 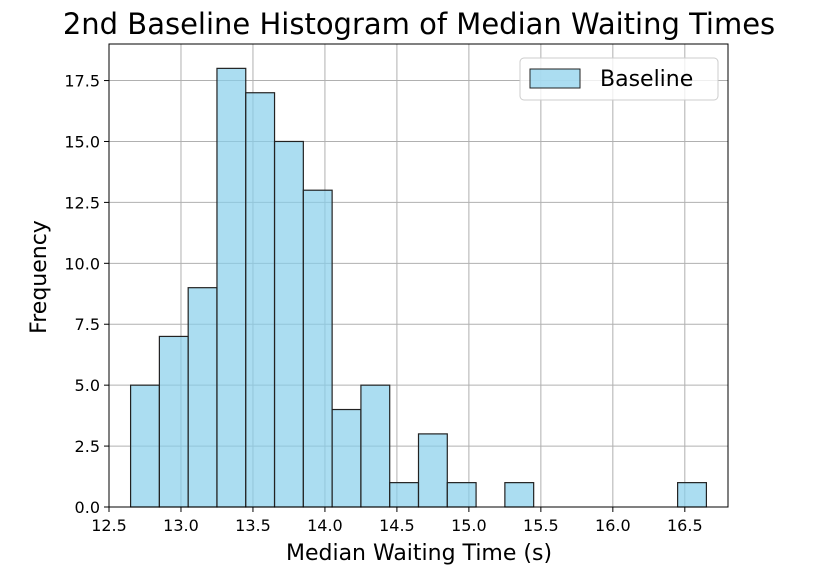 What do you see at coordinates (253, 525) in the screenshot?
I see `x-tick-label: 13.5` at bounding box center [253, 525].